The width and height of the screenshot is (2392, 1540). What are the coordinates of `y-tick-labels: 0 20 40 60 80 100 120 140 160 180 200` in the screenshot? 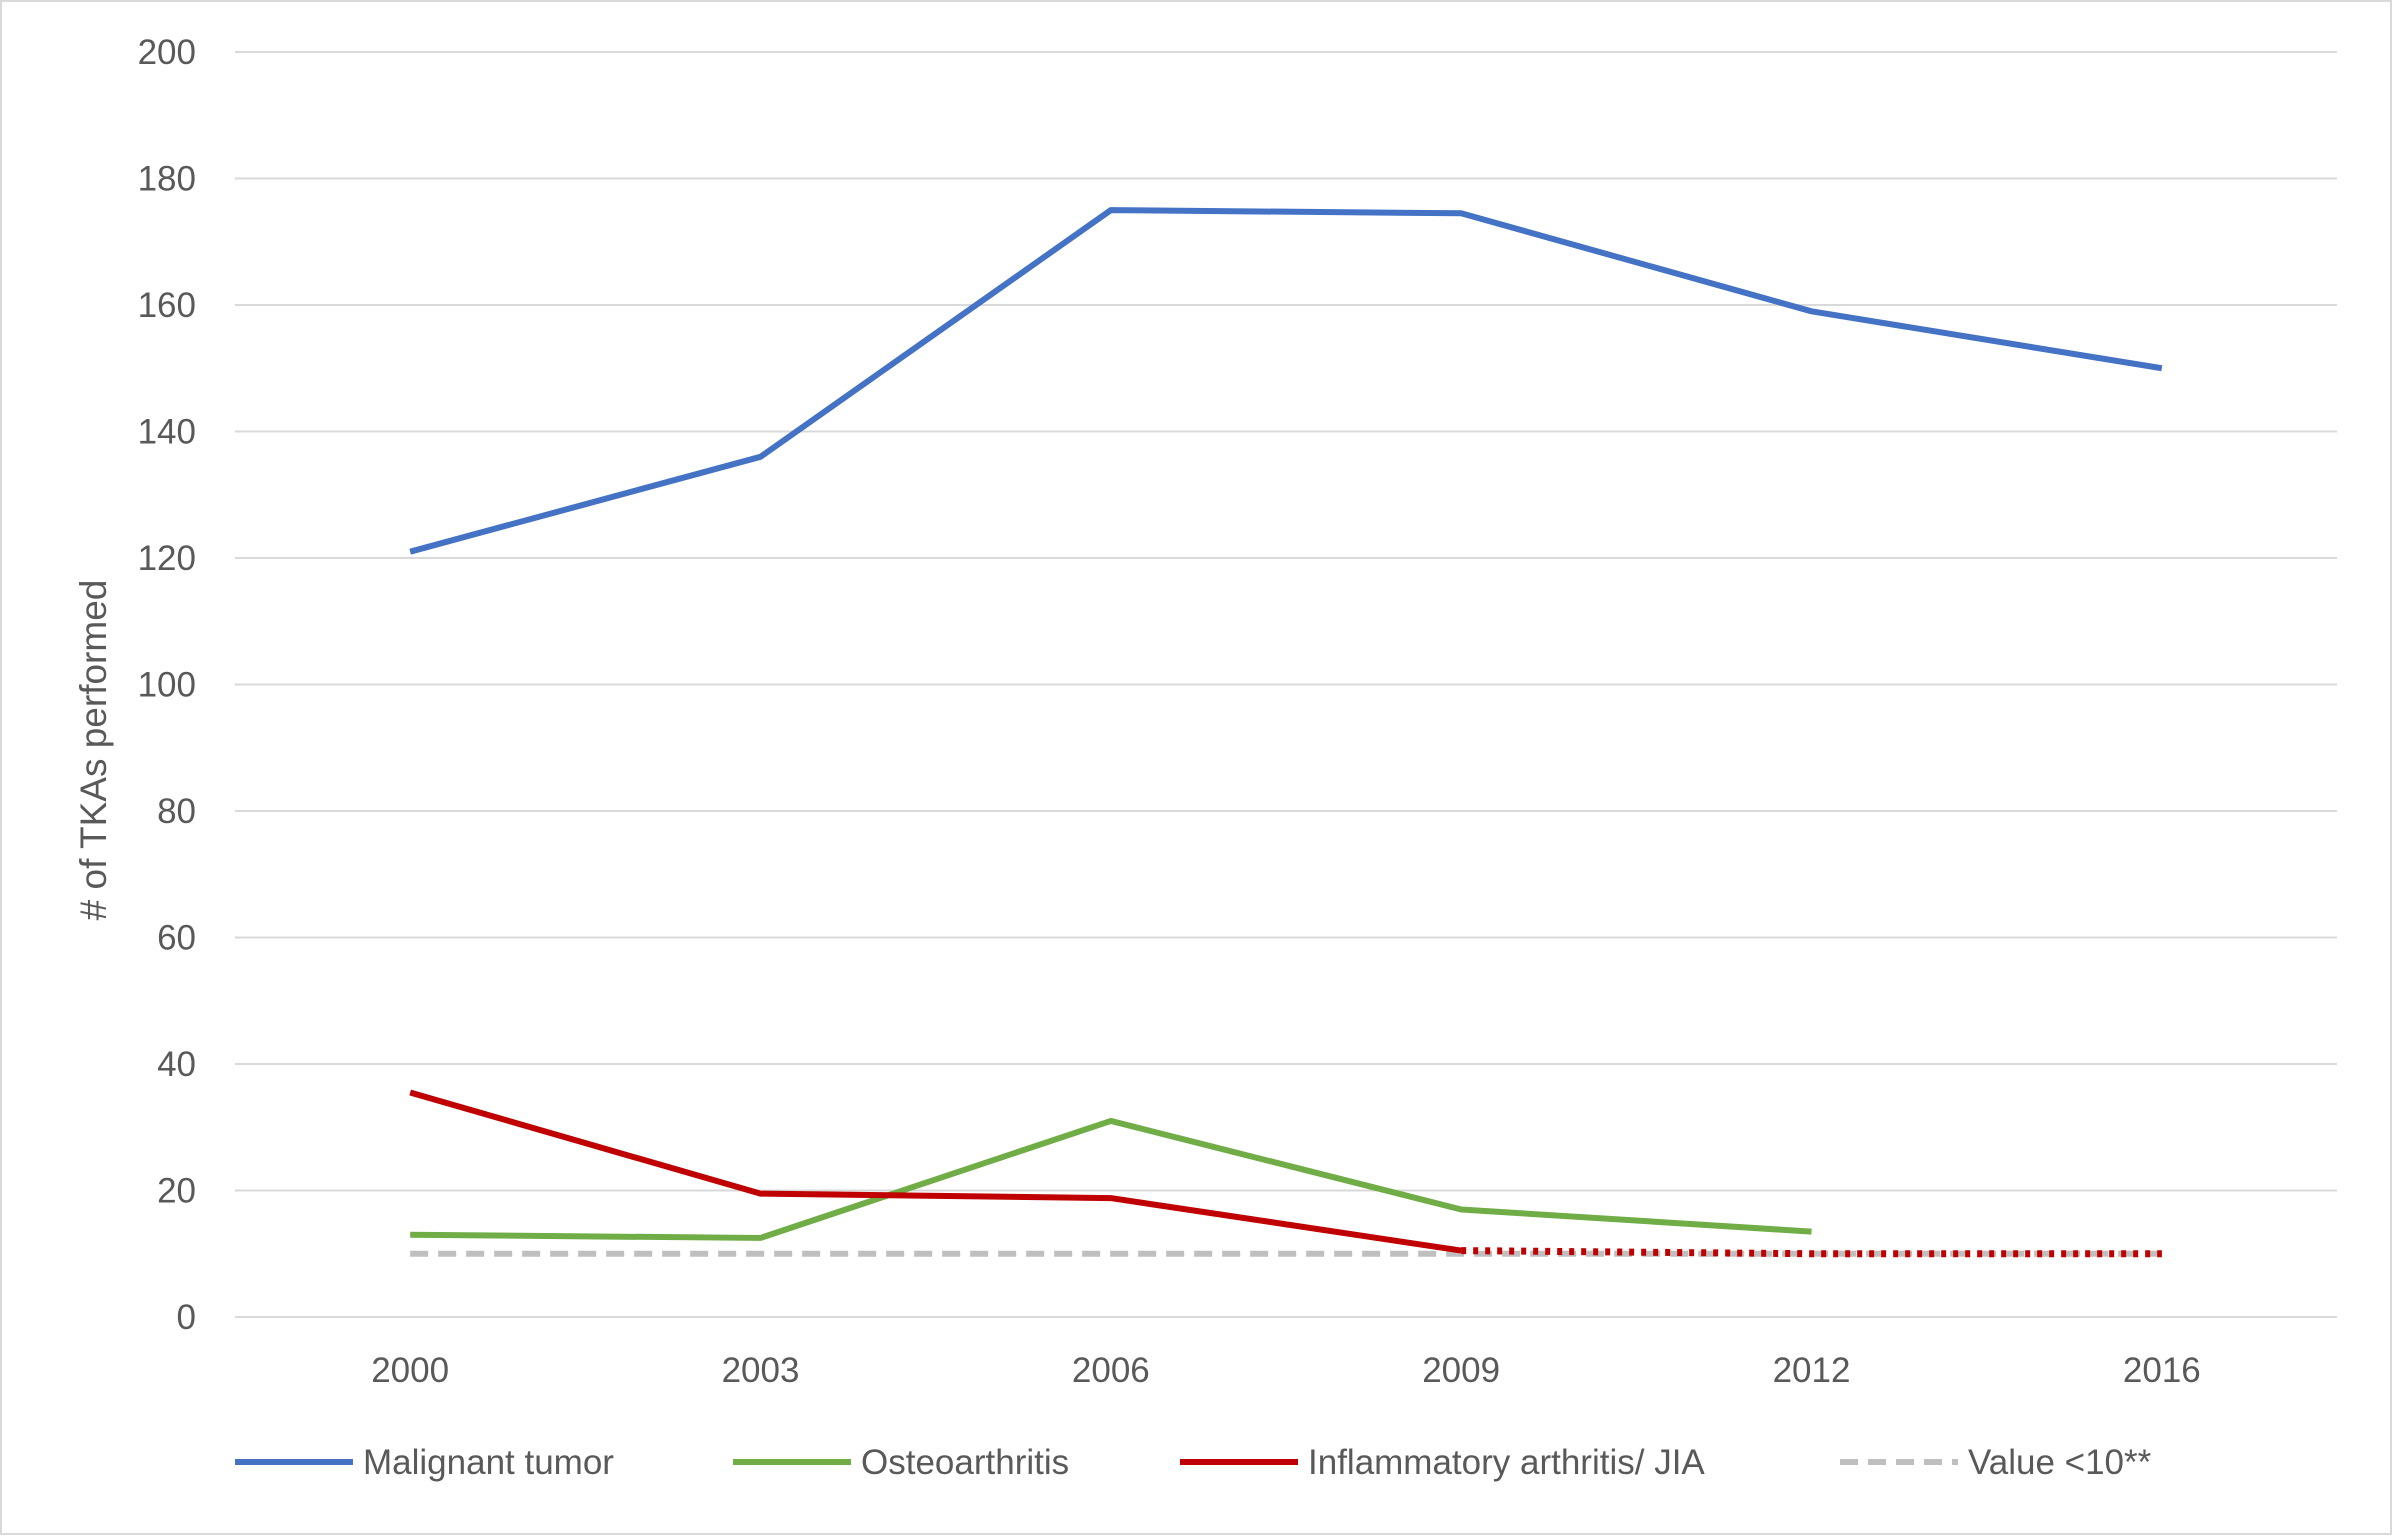 It's located at (167, 685).